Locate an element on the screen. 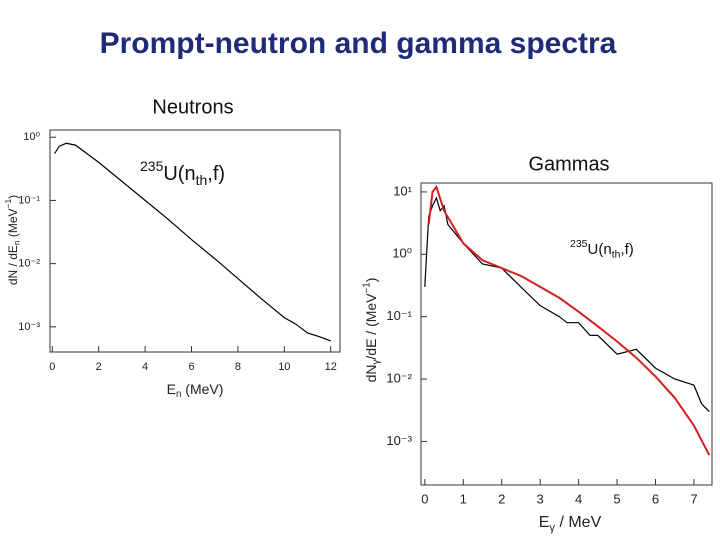 The height and width of the screenshot is (540, 720). x-tick-label: 12 is located at coordinates (331, 367).